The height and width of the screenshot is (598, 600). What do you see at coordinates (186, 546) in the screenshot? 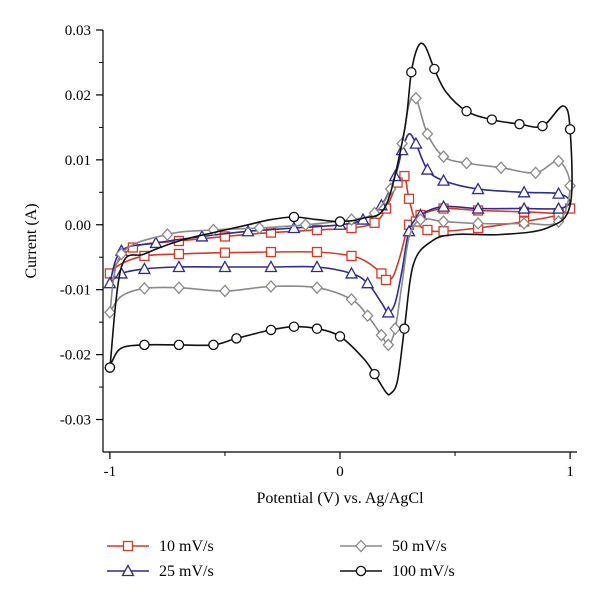
I see `legend-label: 10 mV/s` at bounding box center [186, 546].